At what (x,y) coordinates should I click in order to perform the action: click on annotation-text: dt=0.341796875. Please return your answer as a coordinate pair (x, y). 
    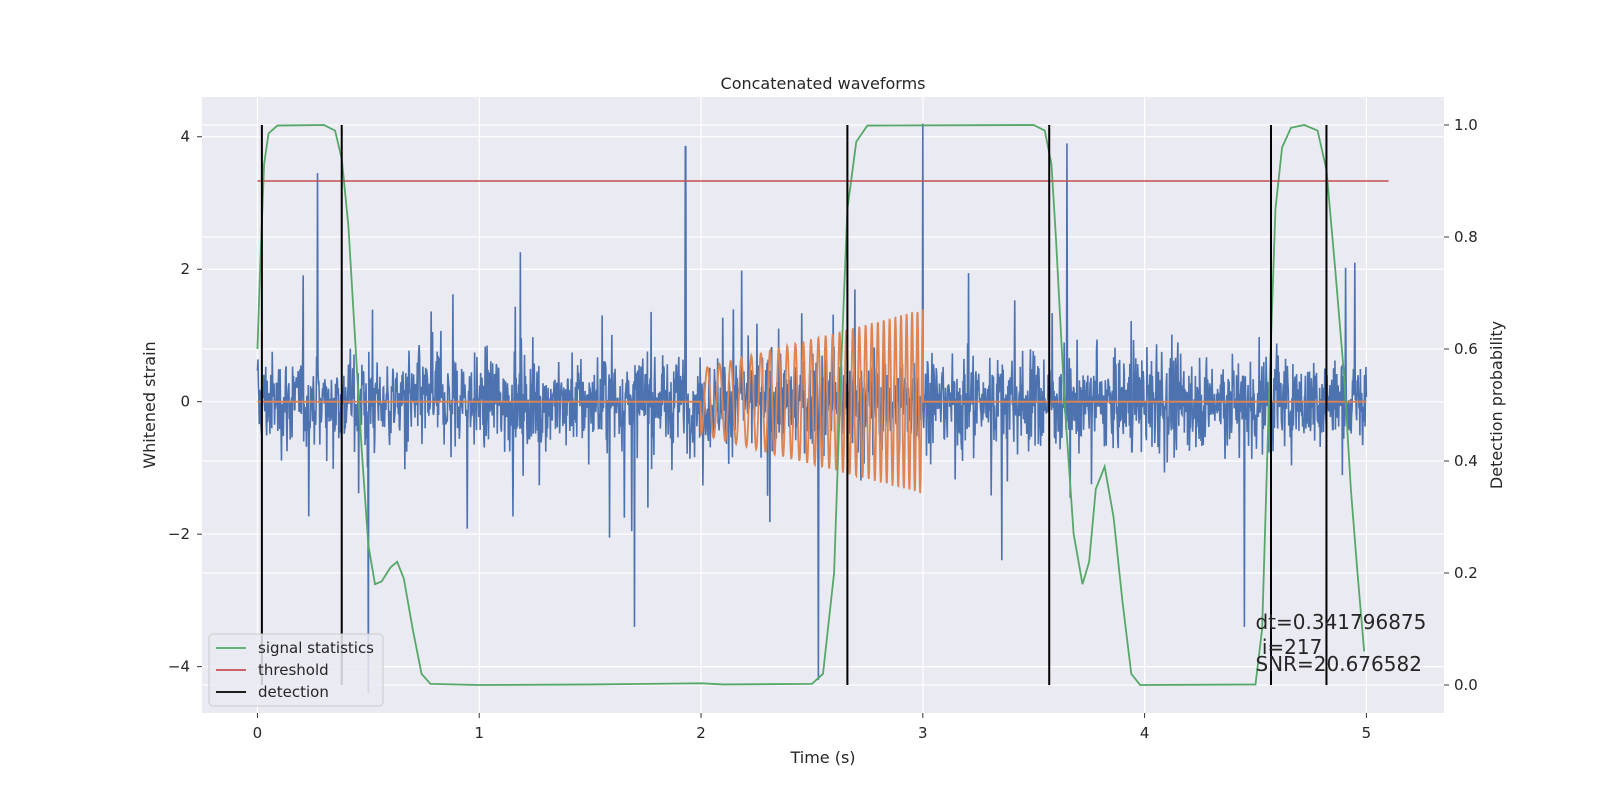
    Looking at the image, I should click on (1340, 622).